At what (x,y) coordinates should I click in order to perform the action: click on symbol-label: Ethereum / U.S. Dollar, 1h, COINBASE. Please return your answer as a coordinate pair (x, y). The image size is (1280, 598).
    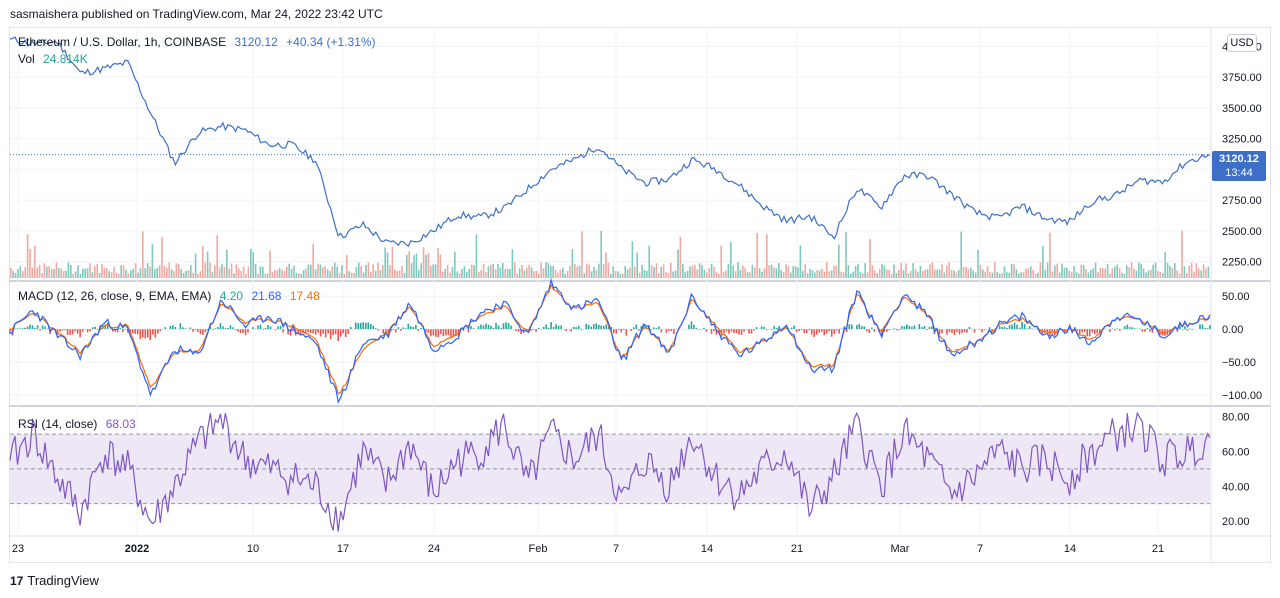
    Looking at the image, I should click on (122, 42).